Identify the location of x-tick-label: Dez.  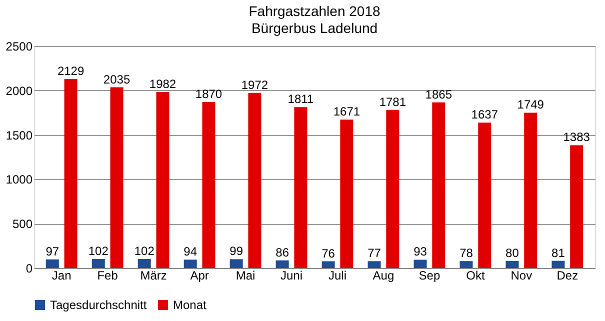
(567, 275).